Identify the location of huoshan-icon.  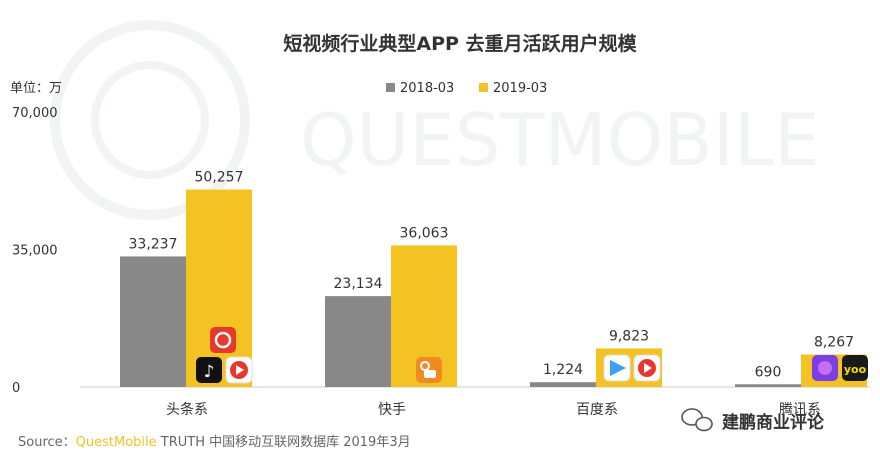
(223, 340).